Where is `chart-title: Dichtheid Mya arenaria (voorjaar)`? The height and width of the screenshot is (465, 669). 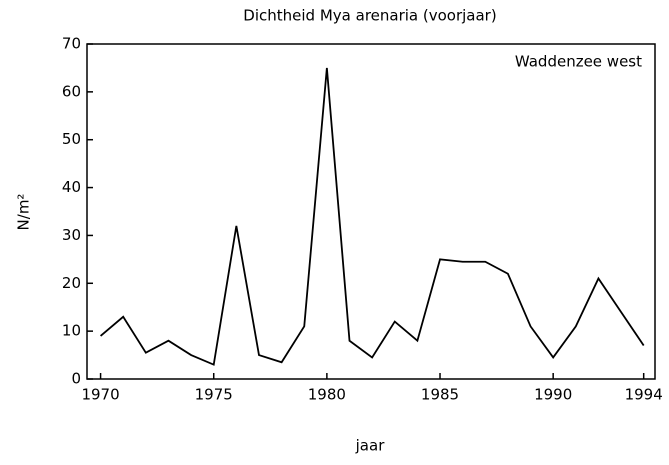 chart-title: Dichtheid Mya arenaria (voorjaar) is located at coordinates (369, 16).